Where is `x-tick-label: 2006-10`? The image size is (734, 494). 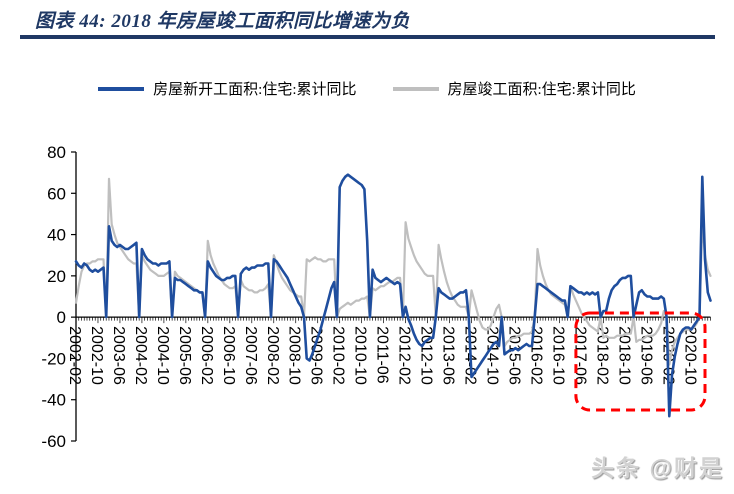 x-tick-label: 2006-10 is located at coordinates (228, 355).